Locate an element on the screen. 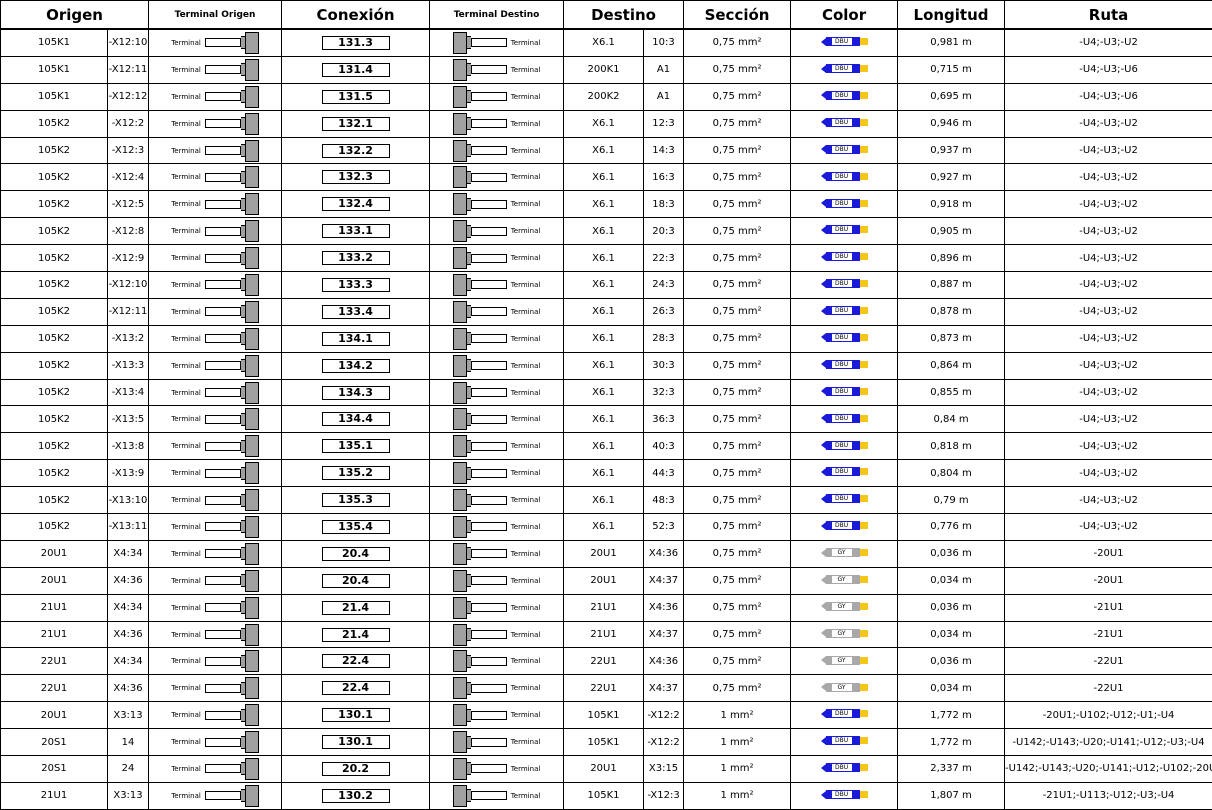 Image resolution: width=1212 pixels, height=810 pixels. conexion-cell: 134.3 is located at coordinates (356, 392).